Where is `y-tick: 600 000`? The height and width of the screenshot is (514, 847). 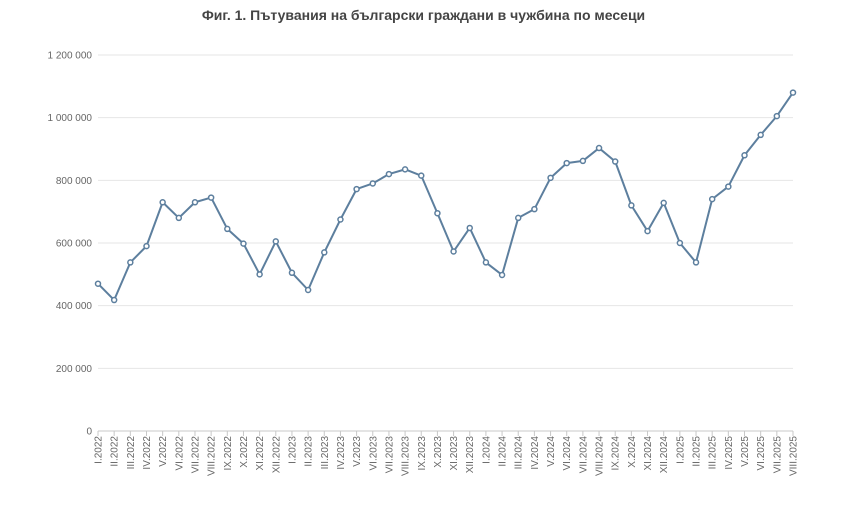
y-tick: 600 000 is located at coordinates (74, 244).